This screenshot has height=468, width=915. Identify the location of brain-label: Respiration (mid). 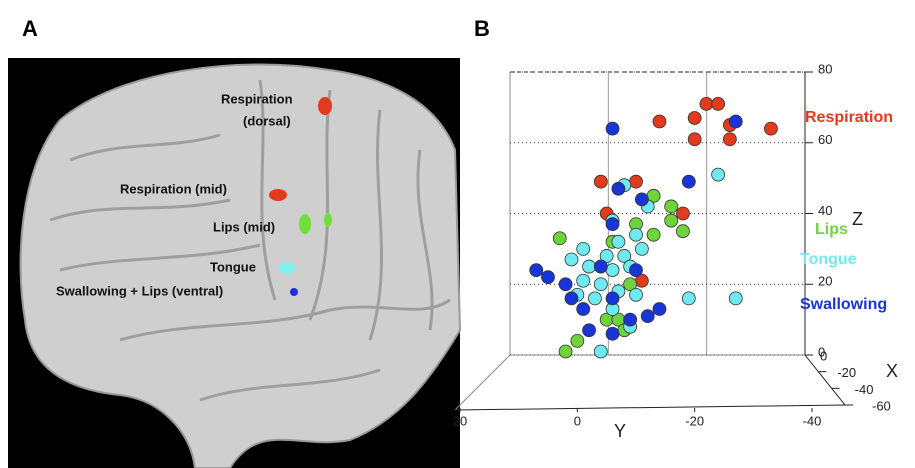
(173, 188).